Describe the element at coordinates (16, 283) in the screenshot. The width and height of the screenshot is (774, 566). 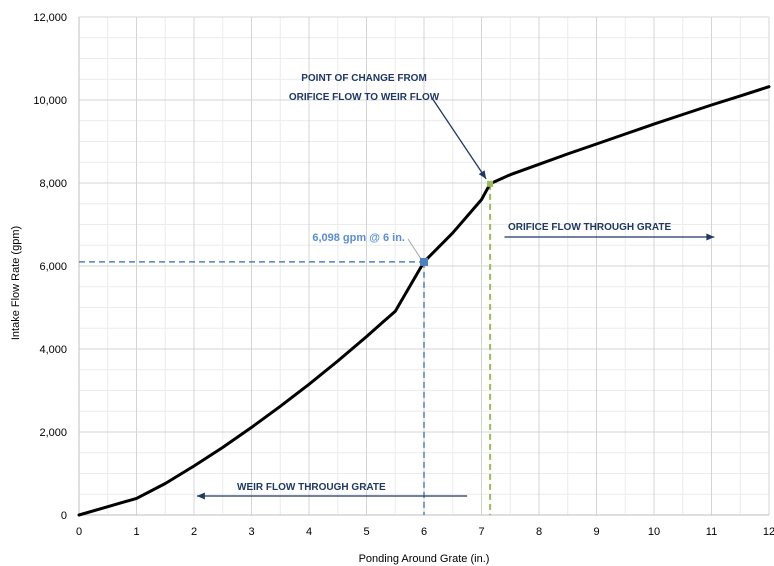
I see `y-axis-title: Intake Flow Rate (gpm)` at that location.